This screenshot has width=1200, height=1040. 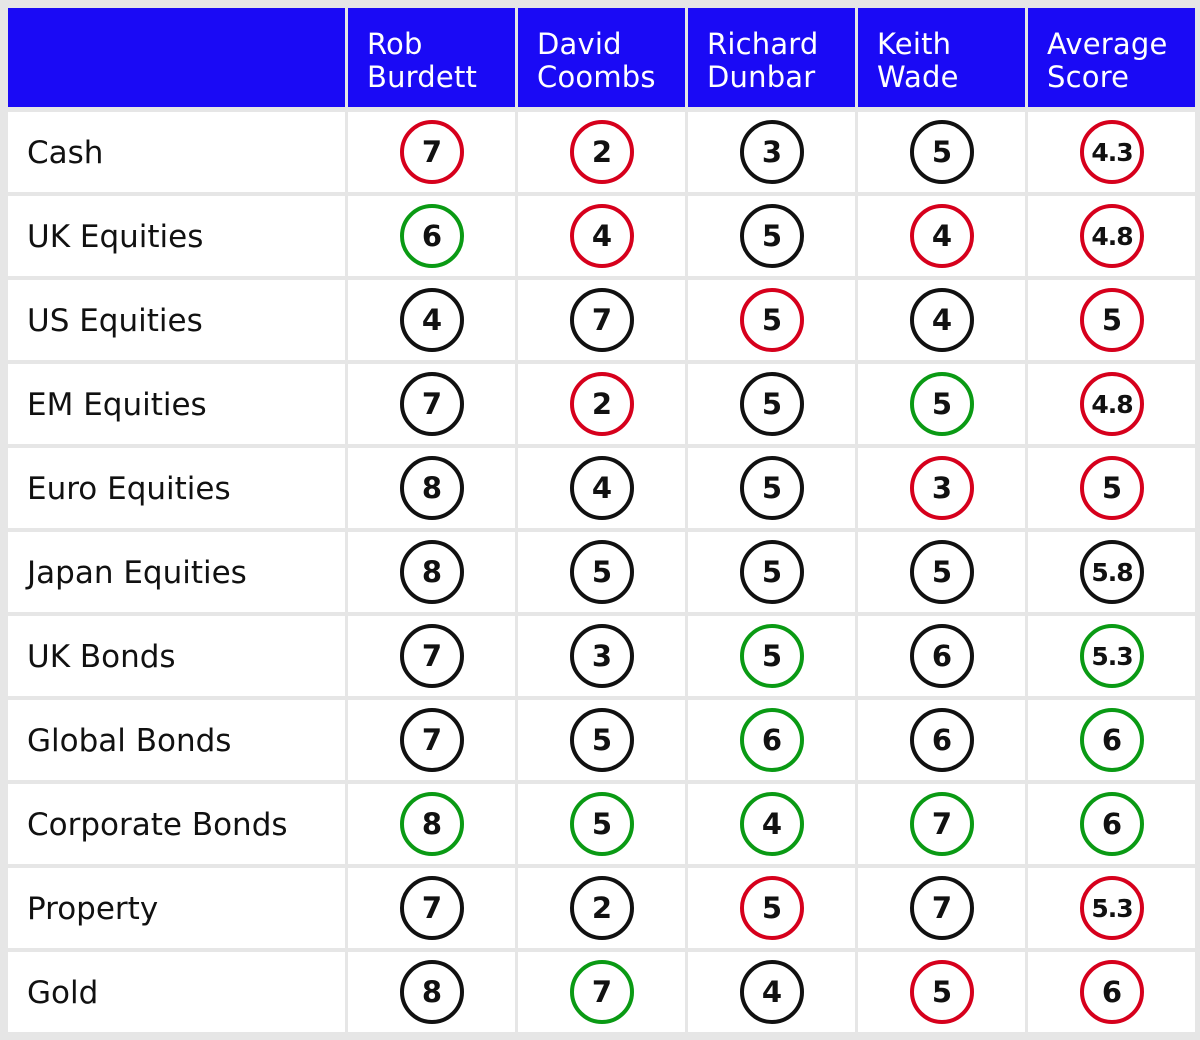 What do you see at coordinates (431, 572) in the screenshot?
I see `score-cell: 8` at bounding box center [431, 572].